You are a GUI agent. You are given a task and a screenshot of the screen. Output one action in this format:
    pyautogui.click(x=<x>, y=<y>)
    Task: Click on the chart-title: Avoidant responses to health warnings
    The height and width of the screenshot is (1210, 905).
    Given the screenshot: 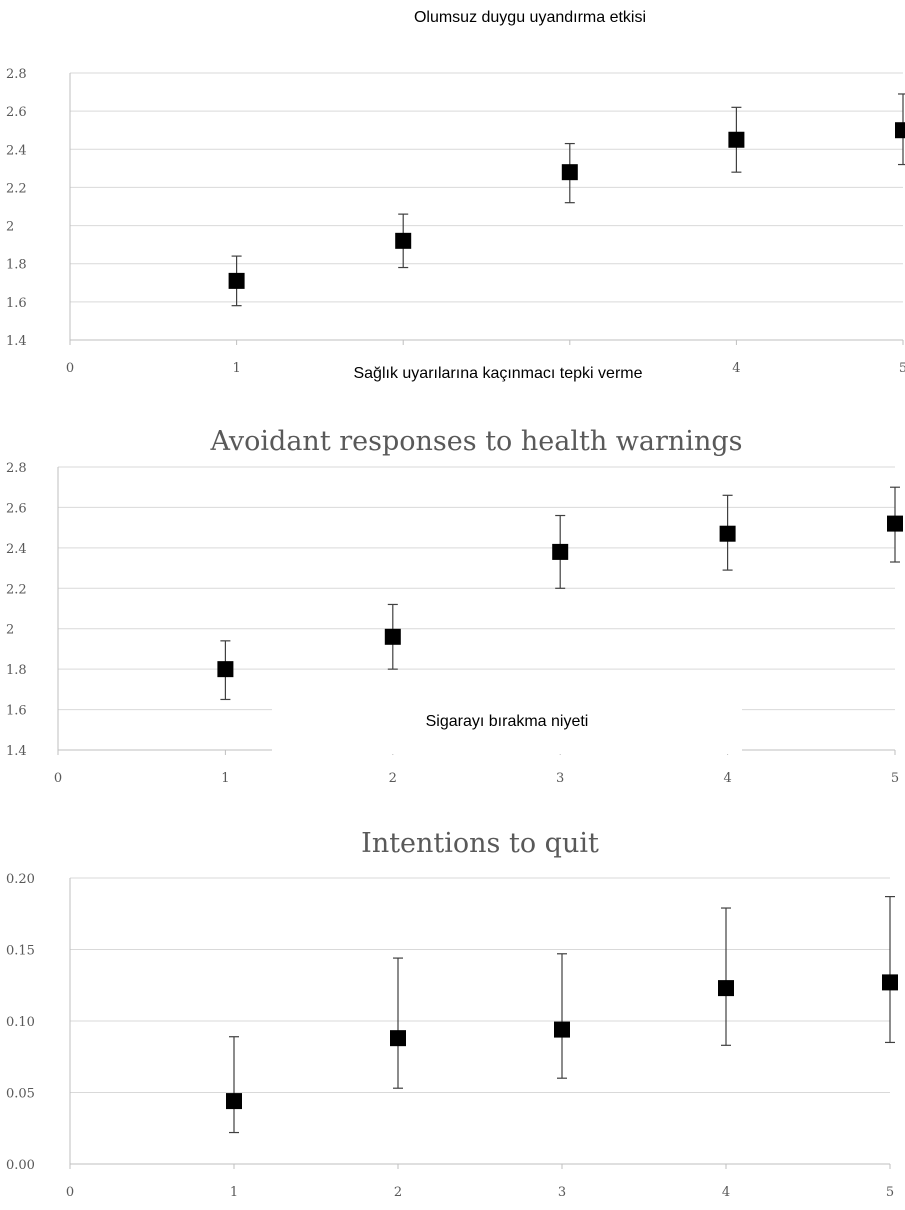 What is the action you would take?
    pyautogui.click(x=476, y=441)
    